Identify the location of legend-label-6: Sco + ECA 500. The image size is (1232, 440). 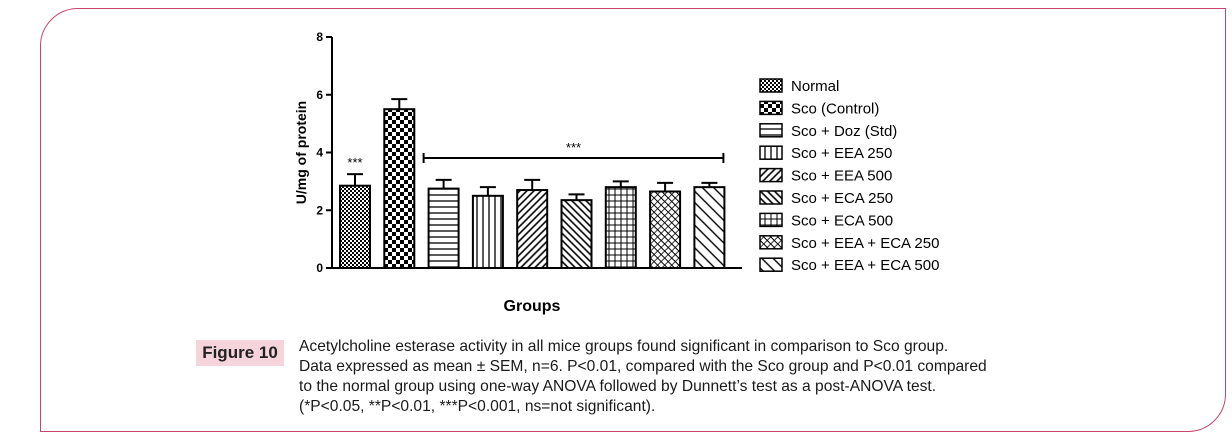
(842, 220).